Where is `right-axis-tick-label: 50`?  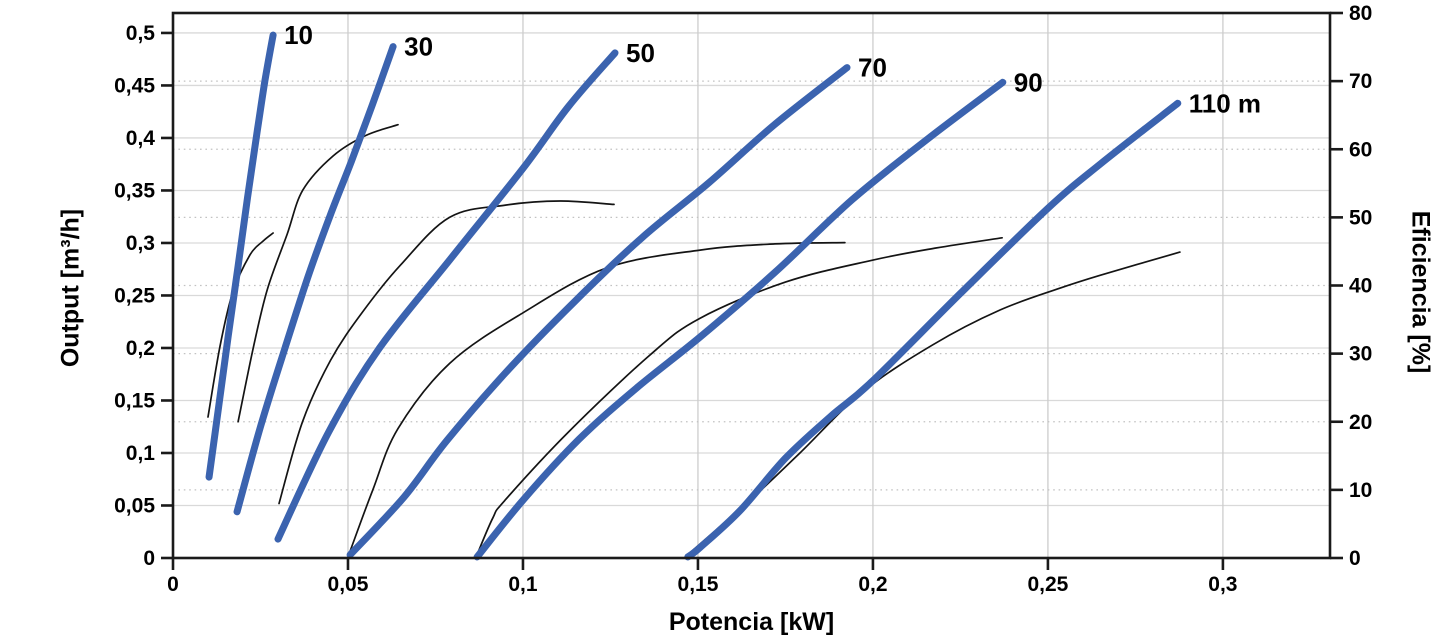 right-axis-tick-label: 50 is located at coordinates (1360, 217).